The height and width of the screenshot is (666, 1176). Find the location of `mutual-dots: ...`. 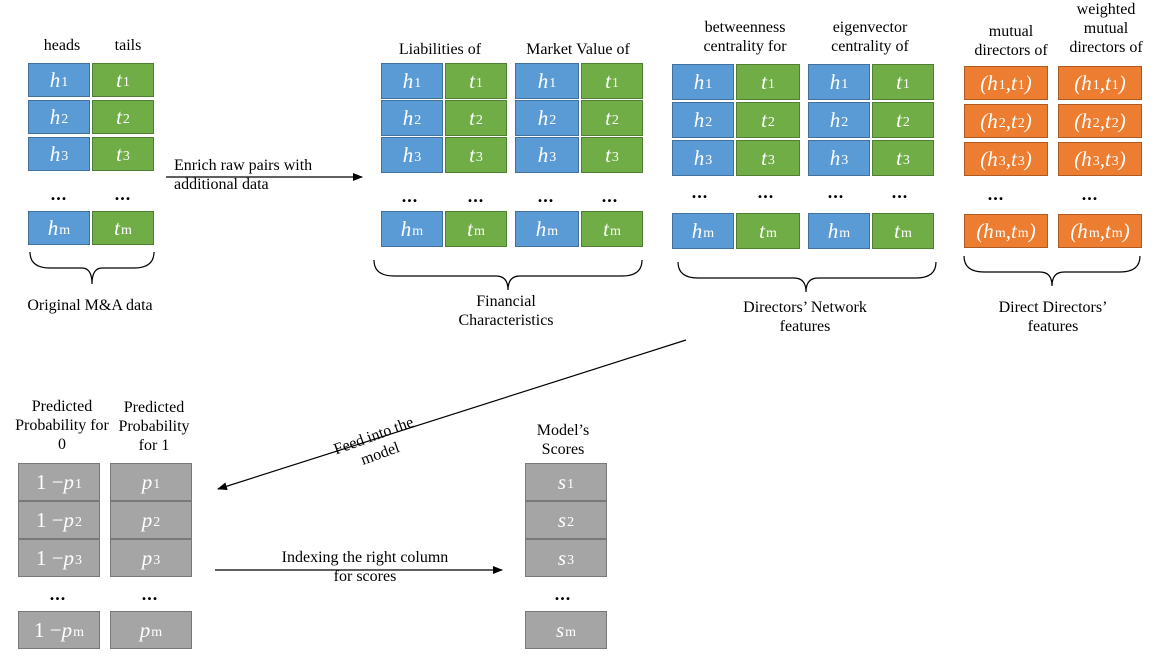

mutual-dots: ... is located at coordinates (996, 194).